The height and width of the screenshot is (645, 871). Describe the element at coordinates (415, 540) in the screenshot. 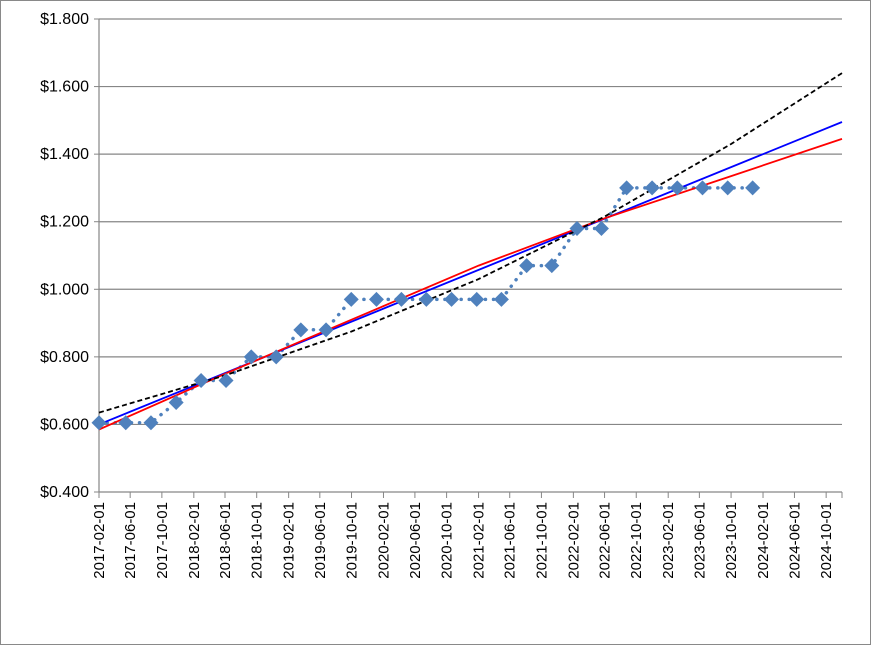

I see `x-tick-label: 2020-06-01` at that location.